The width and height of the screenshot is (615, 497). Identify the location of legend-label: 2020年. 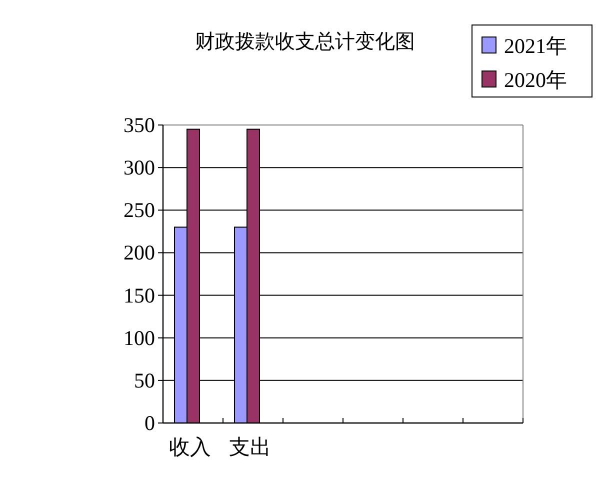
(535, 80).